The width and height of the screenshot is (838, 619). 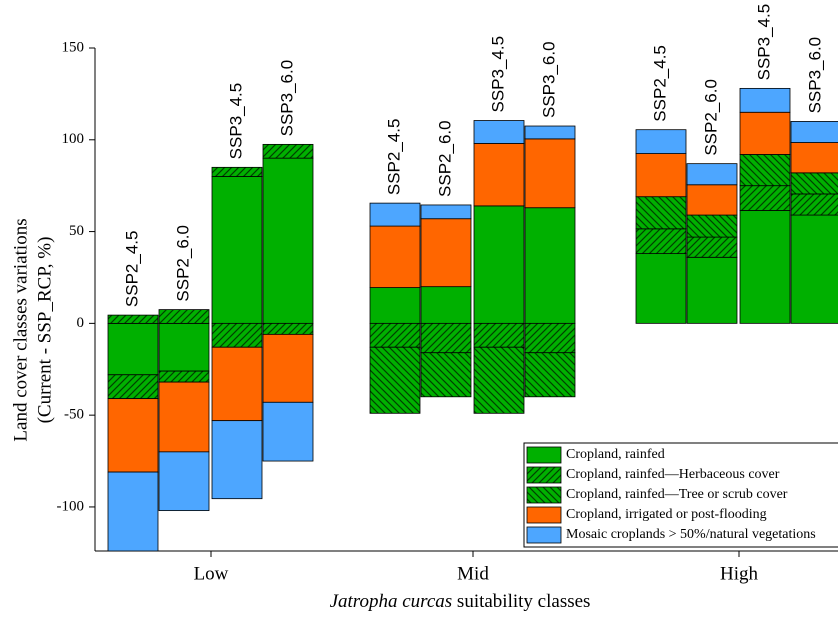 I want to click on group-label: High, so click(x=739, y=573).